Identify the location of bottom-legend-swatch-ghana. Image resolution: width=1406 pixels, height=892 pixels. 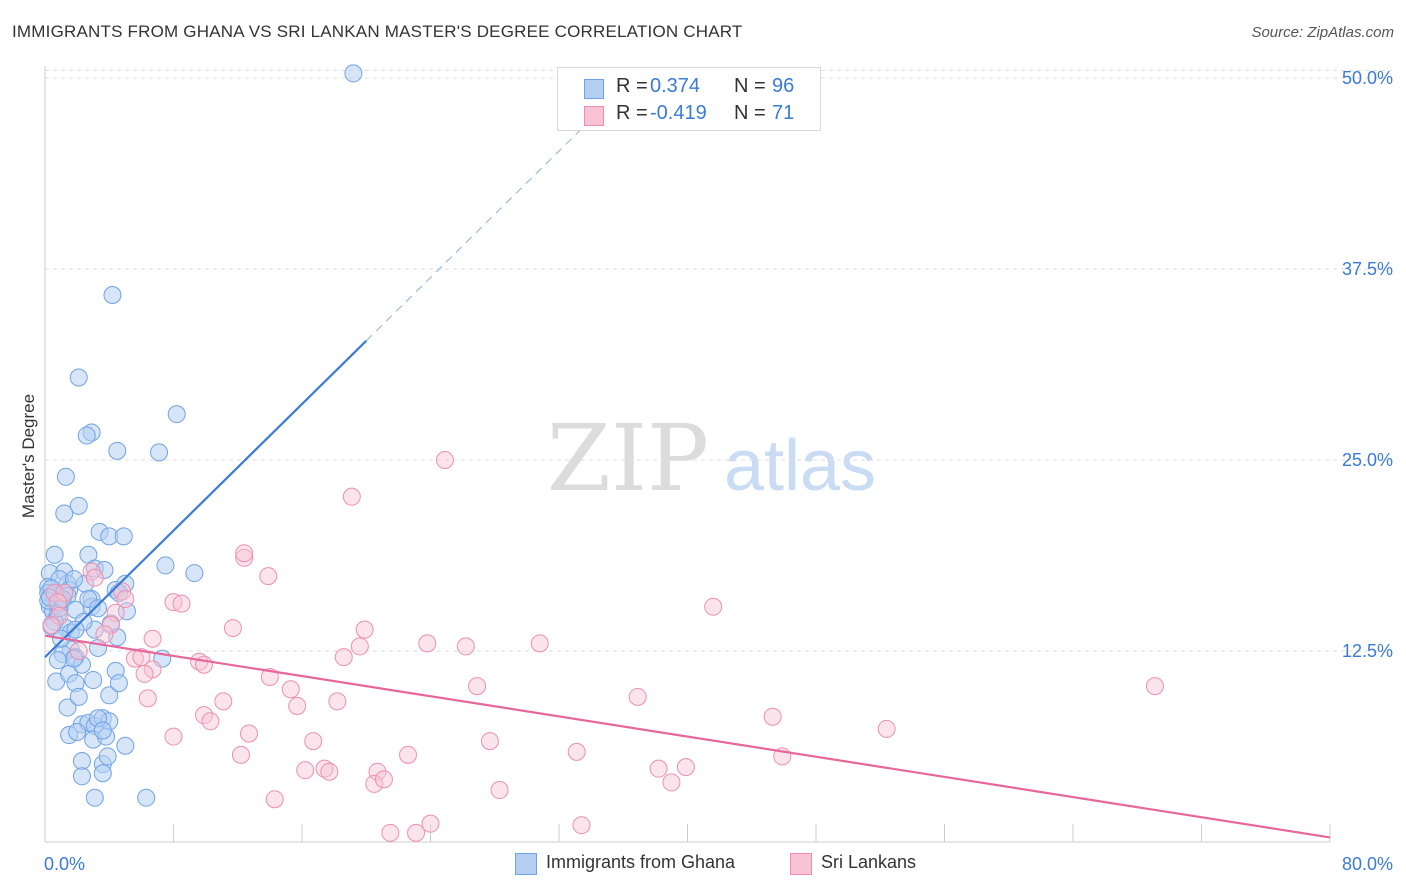
(526, 864).